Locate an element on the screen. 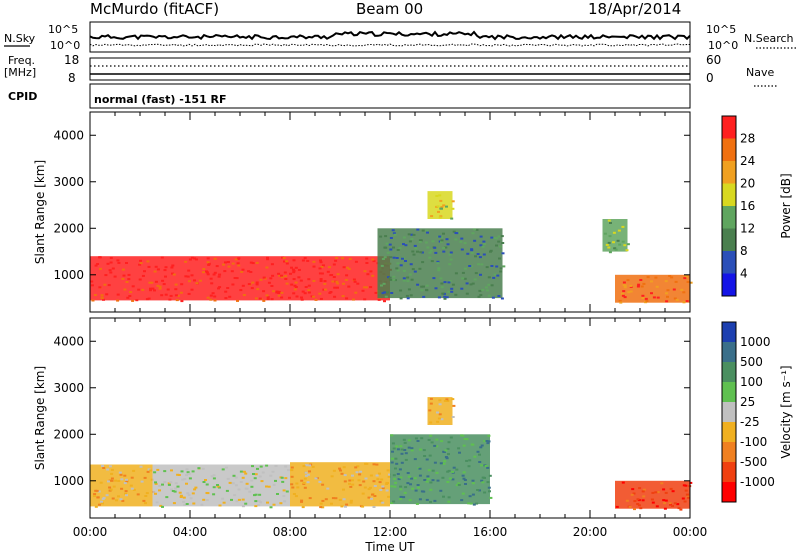  freq-label-top: Freq. is located at coordinates (21, 60).